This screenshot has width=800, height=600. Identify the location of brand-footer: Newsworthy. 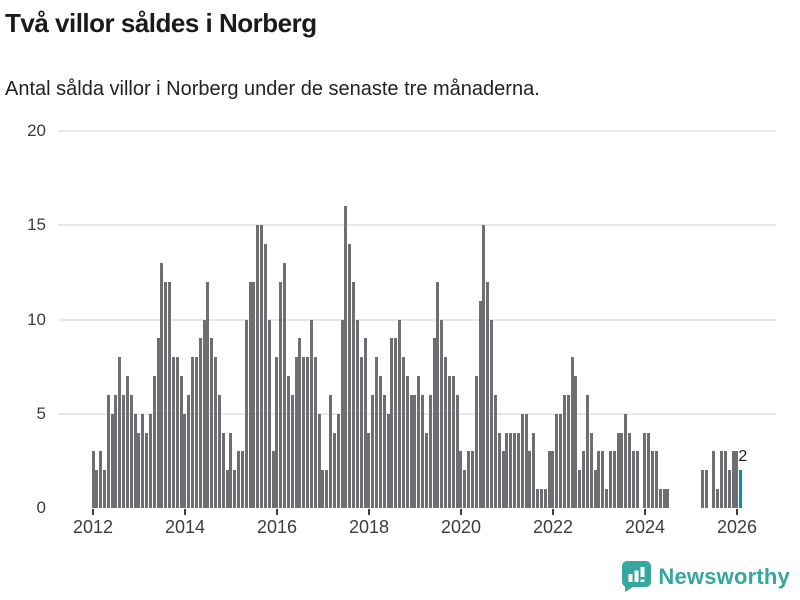
(706, 576).